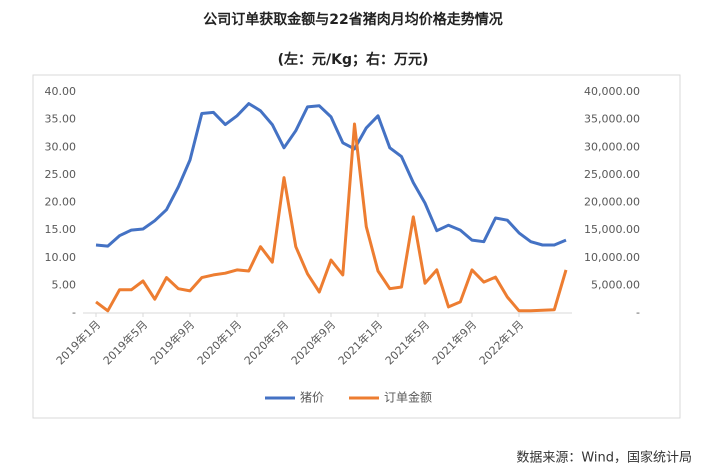  Describe the element at coordinates (612, 119) in the screenshot. I see `y2-tick-label: 35,000.00` at that location.